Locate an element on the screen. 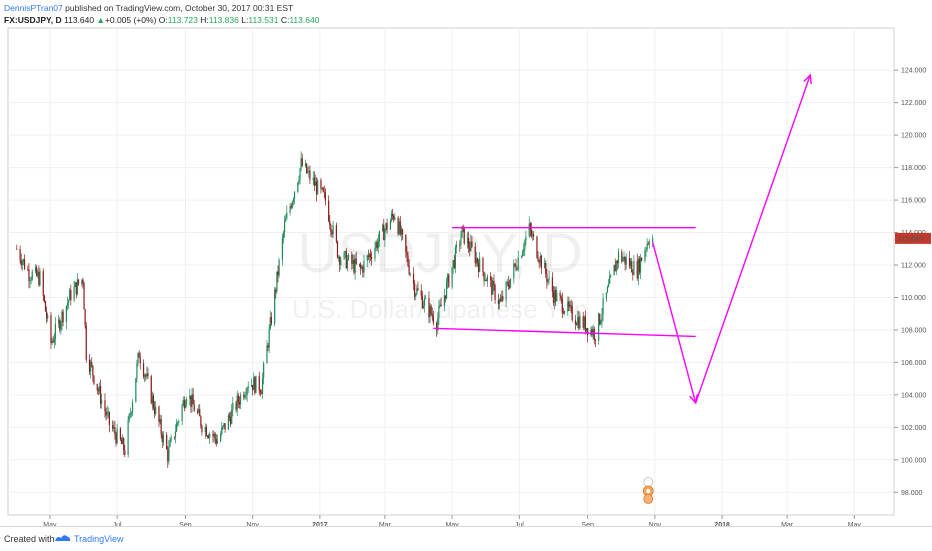  y-tick-label: 104.000 is located at coordinates (913, 395).